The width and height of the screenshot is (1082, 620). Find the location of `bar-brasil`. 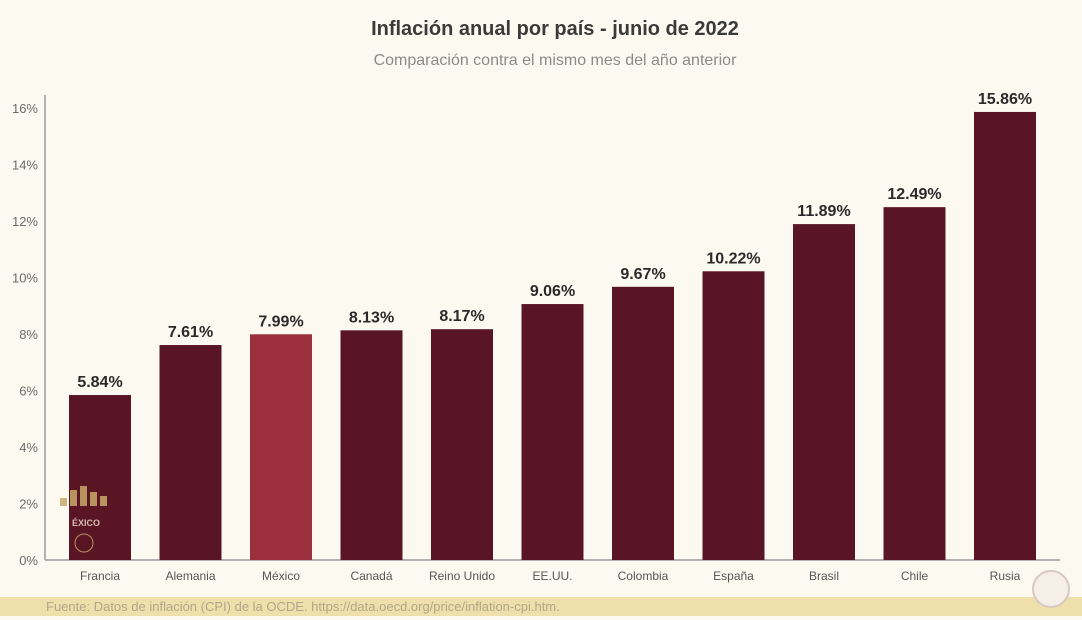

bar-brasil is located at coordinates (824, 392).